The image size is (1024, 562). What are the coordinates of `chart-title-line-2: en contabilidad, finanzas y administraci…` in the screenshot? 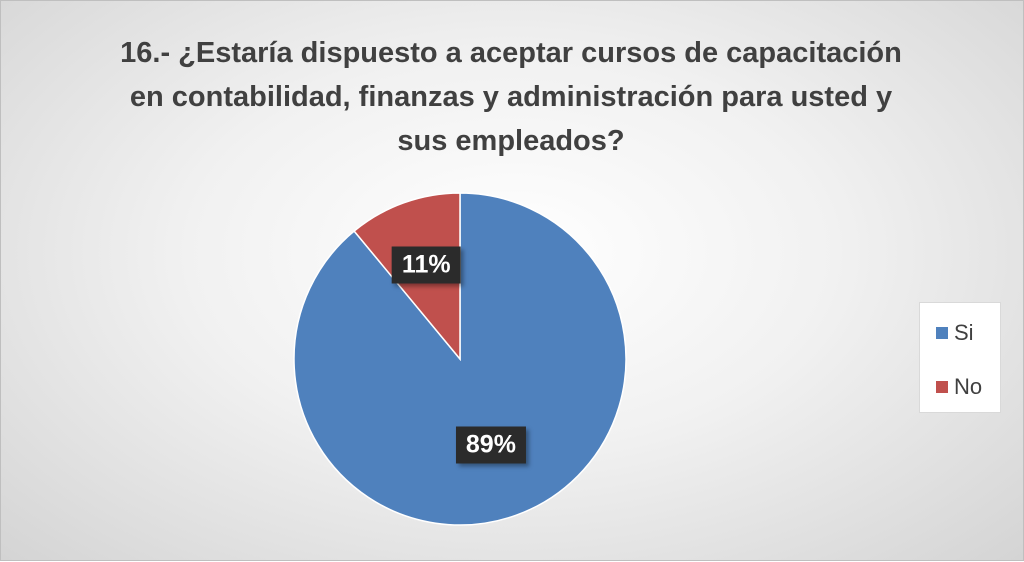 It's located at (511, 97).